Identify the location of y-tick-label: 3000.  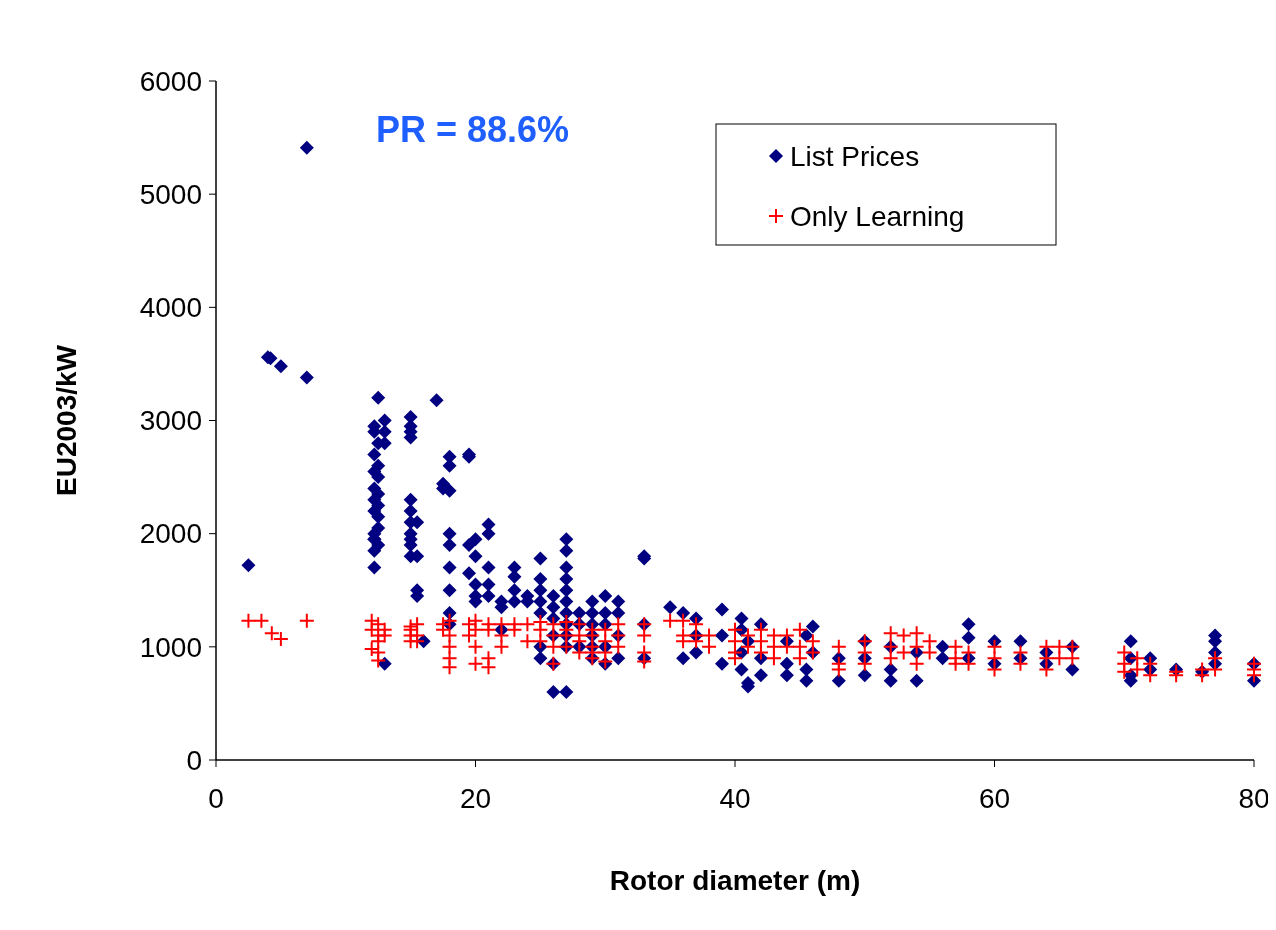
(170, 421).